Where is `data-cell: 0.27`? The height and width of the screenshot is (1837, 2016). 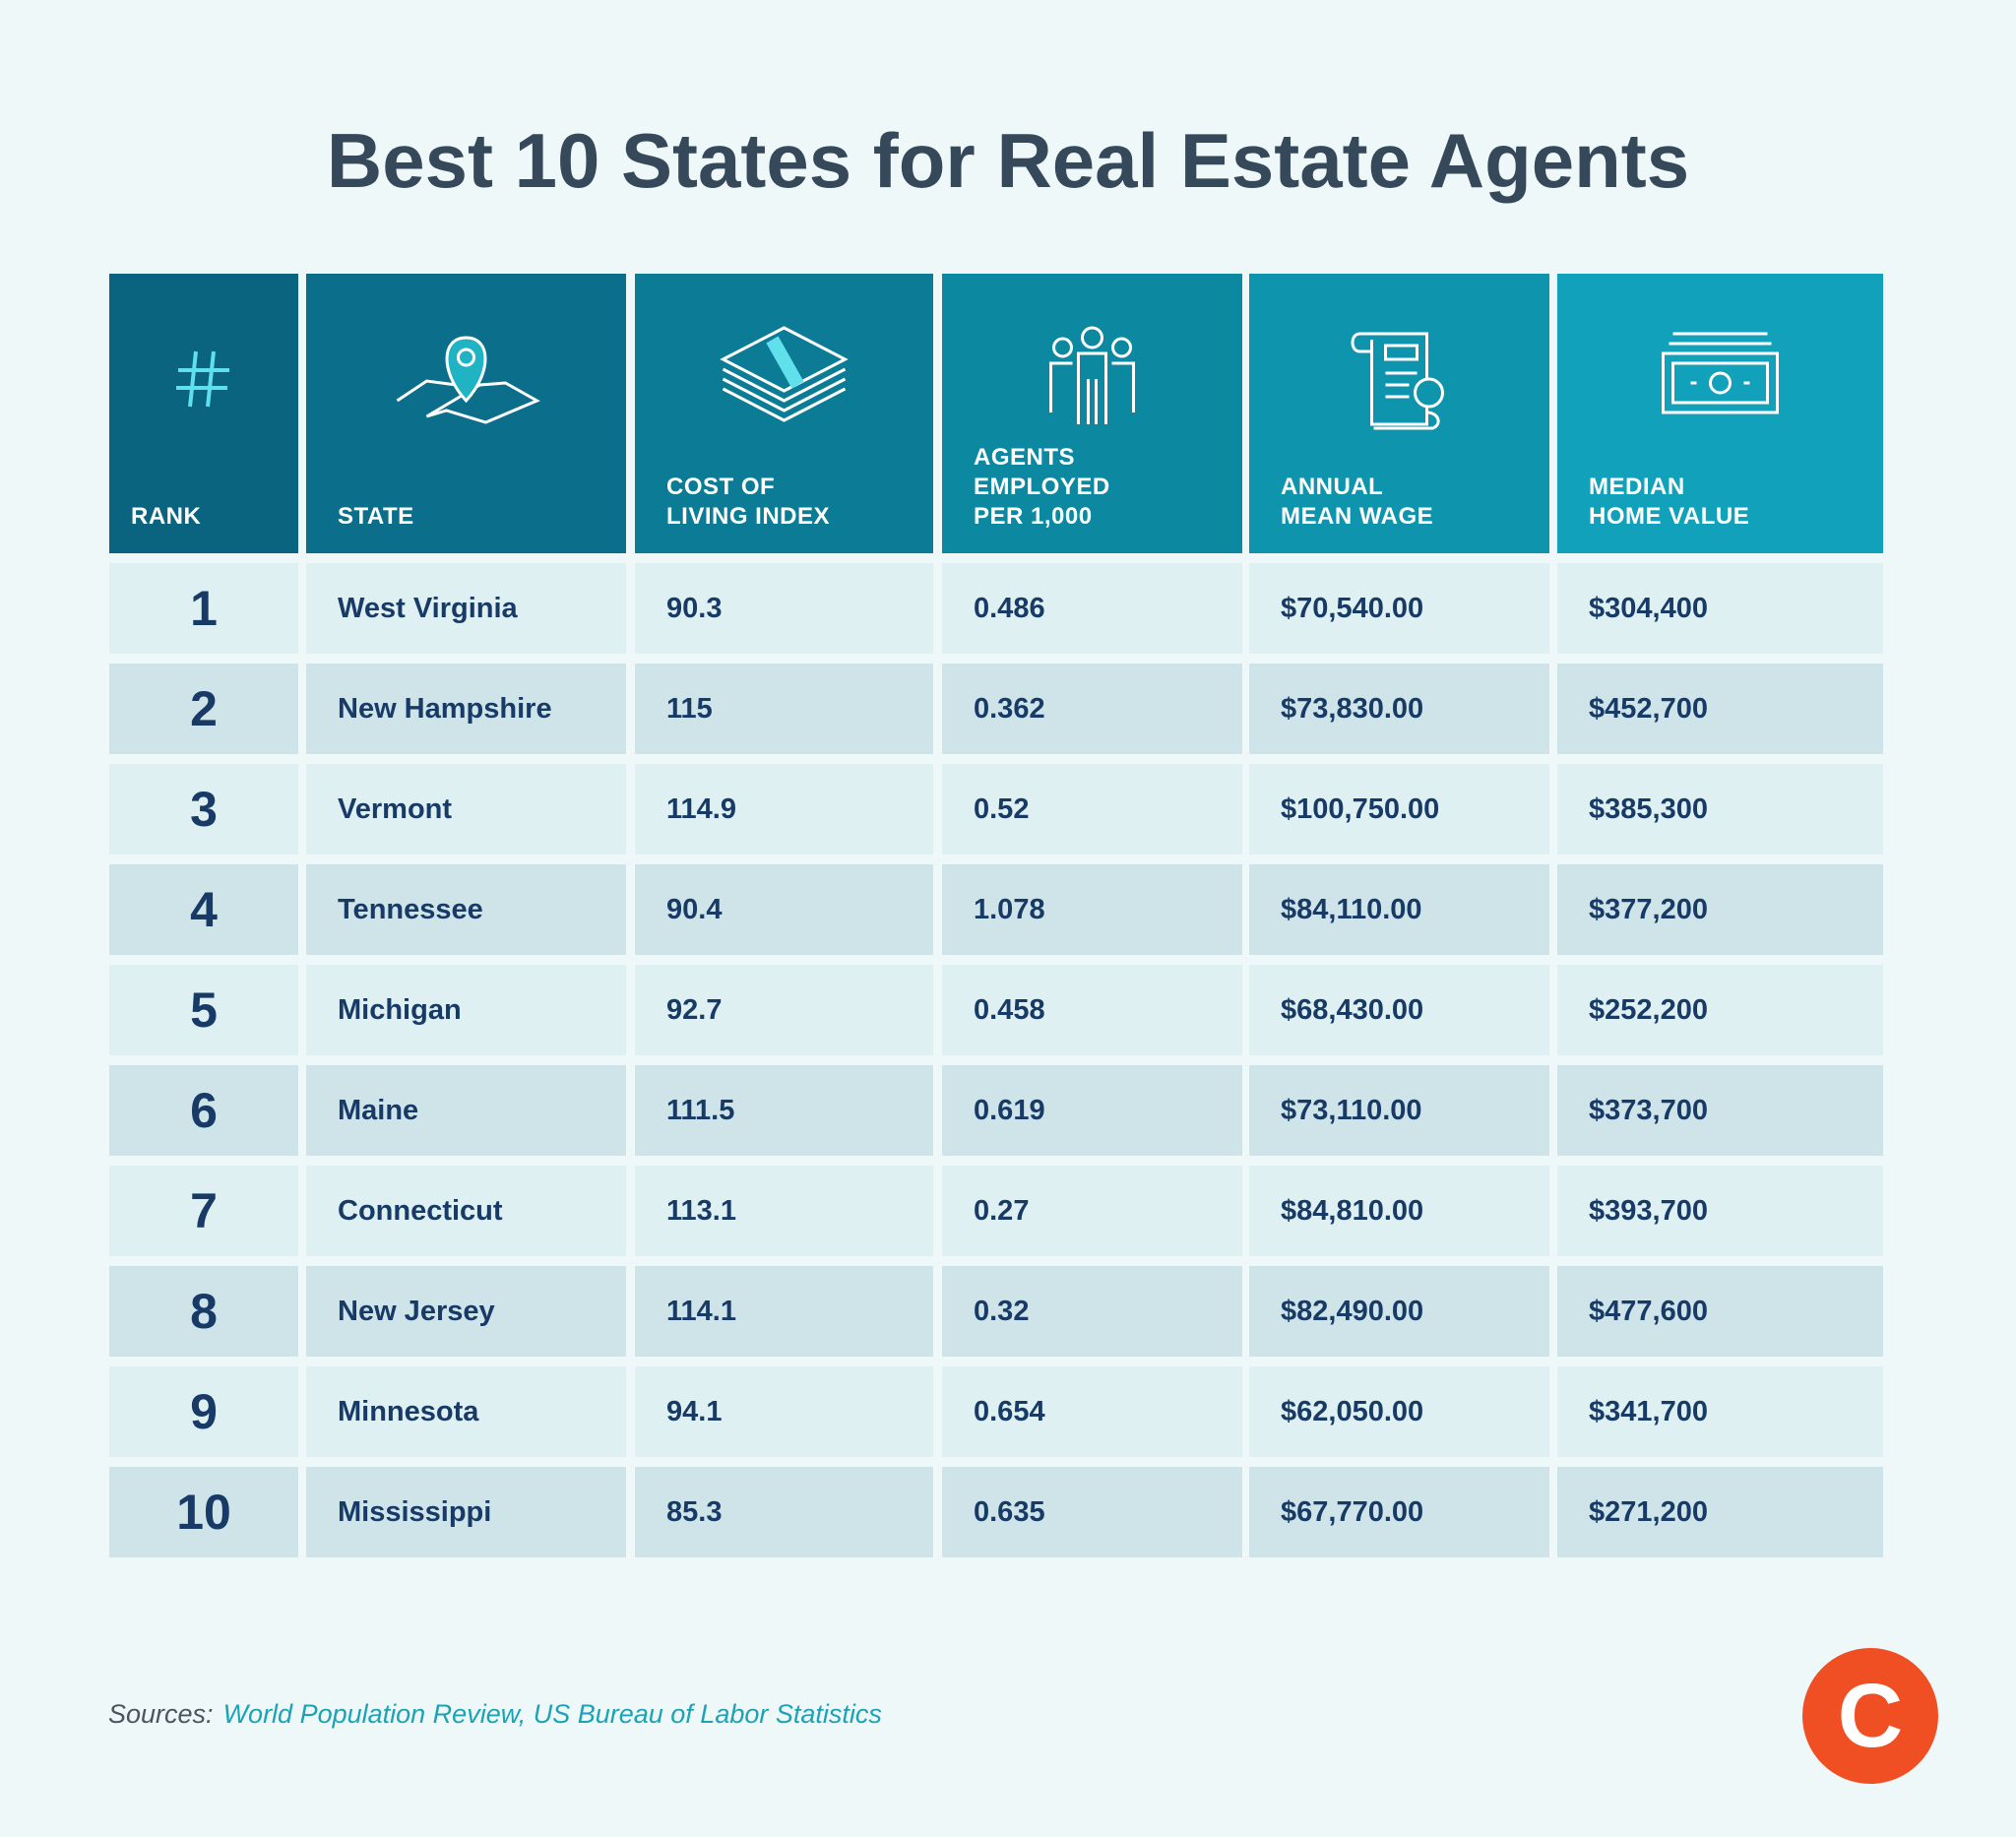
data-cell: 0.27 is located at coordinates (1092, 1211).